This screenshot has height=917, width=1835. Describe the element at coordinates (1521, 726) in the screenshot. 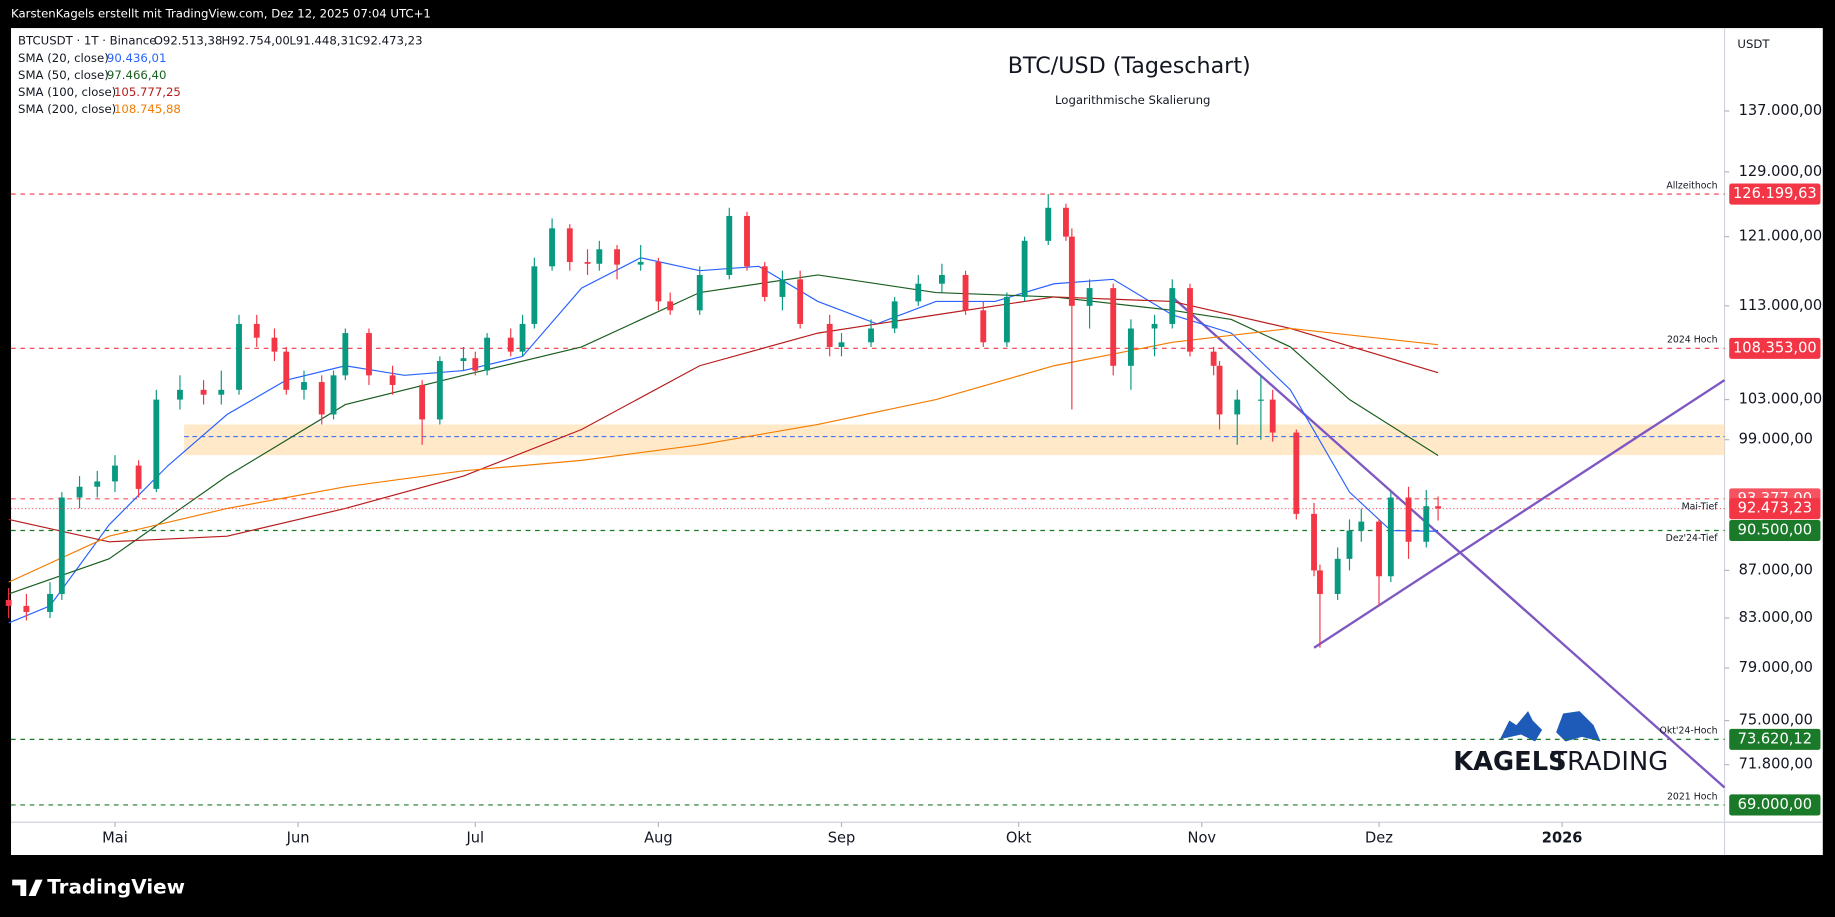

I see `logo-bull` at that location.